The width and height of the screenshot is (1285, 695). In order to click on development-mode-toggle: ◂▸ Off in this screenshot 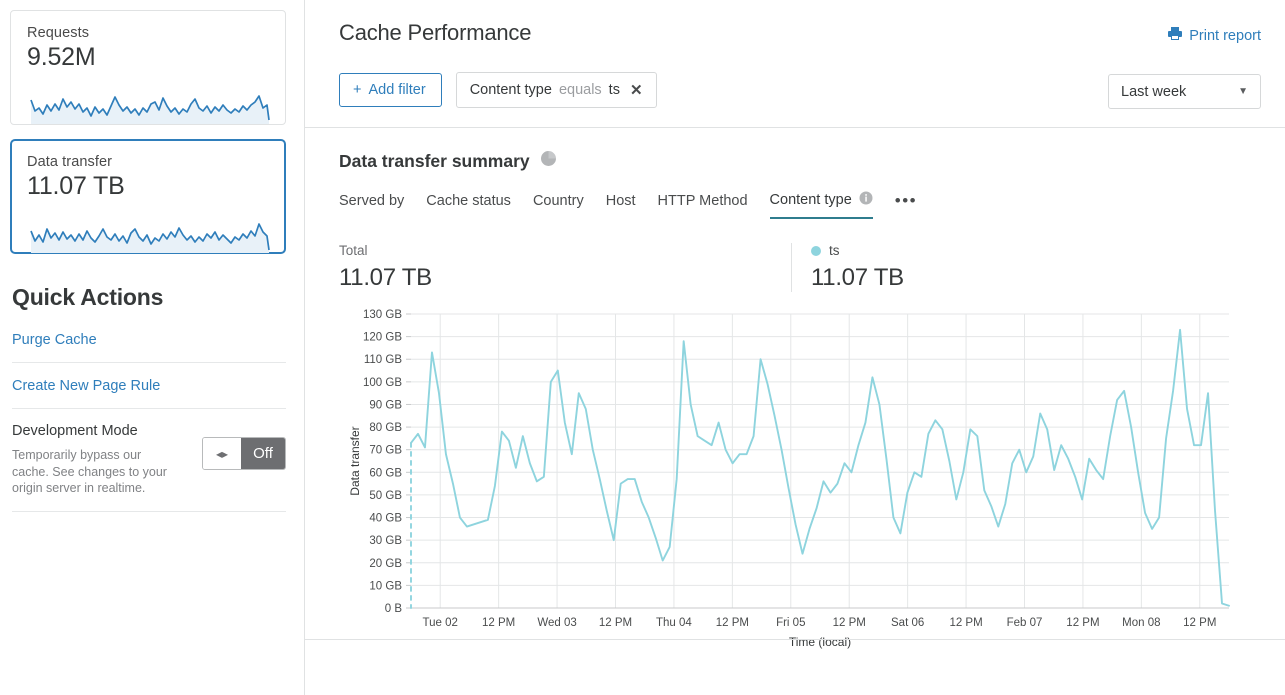, I will do `click(244, 453)`.